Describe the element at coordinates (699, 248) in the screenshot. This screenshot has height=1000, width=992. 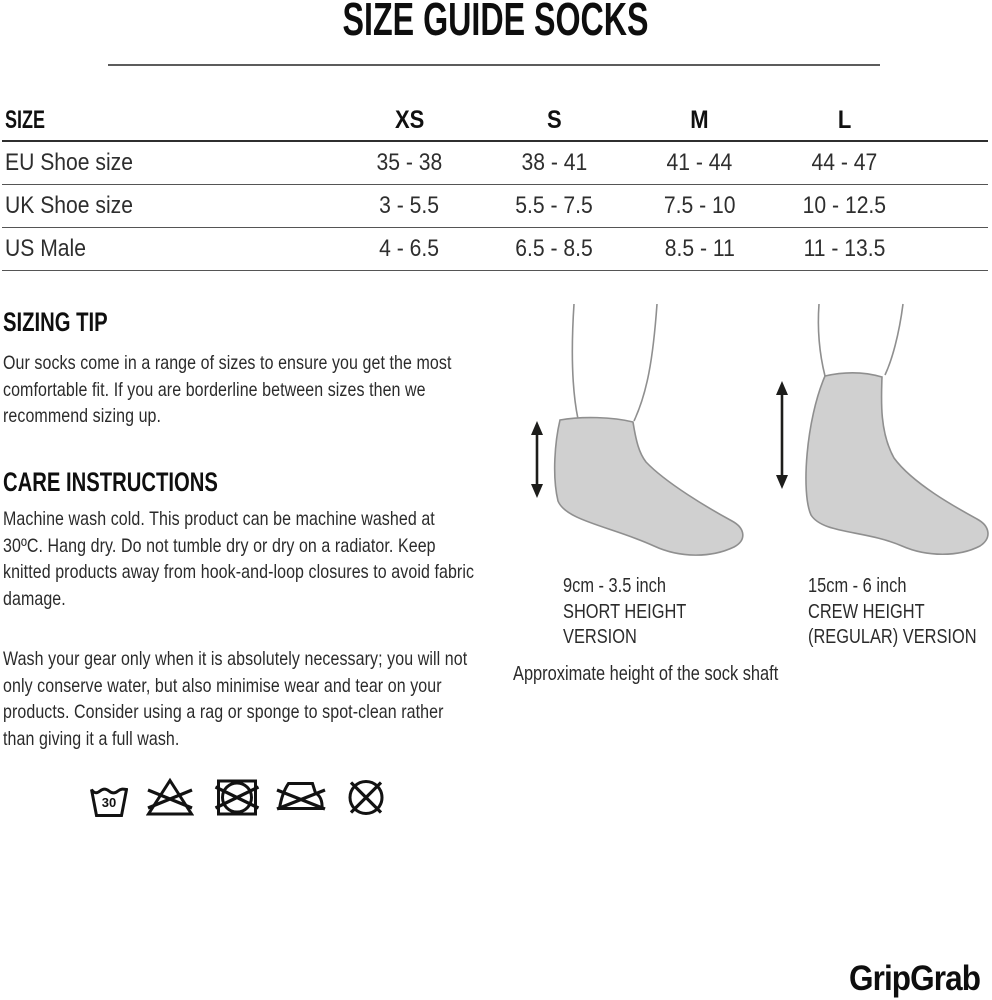
I see `table-cell: 8.5 - 11` at that location.